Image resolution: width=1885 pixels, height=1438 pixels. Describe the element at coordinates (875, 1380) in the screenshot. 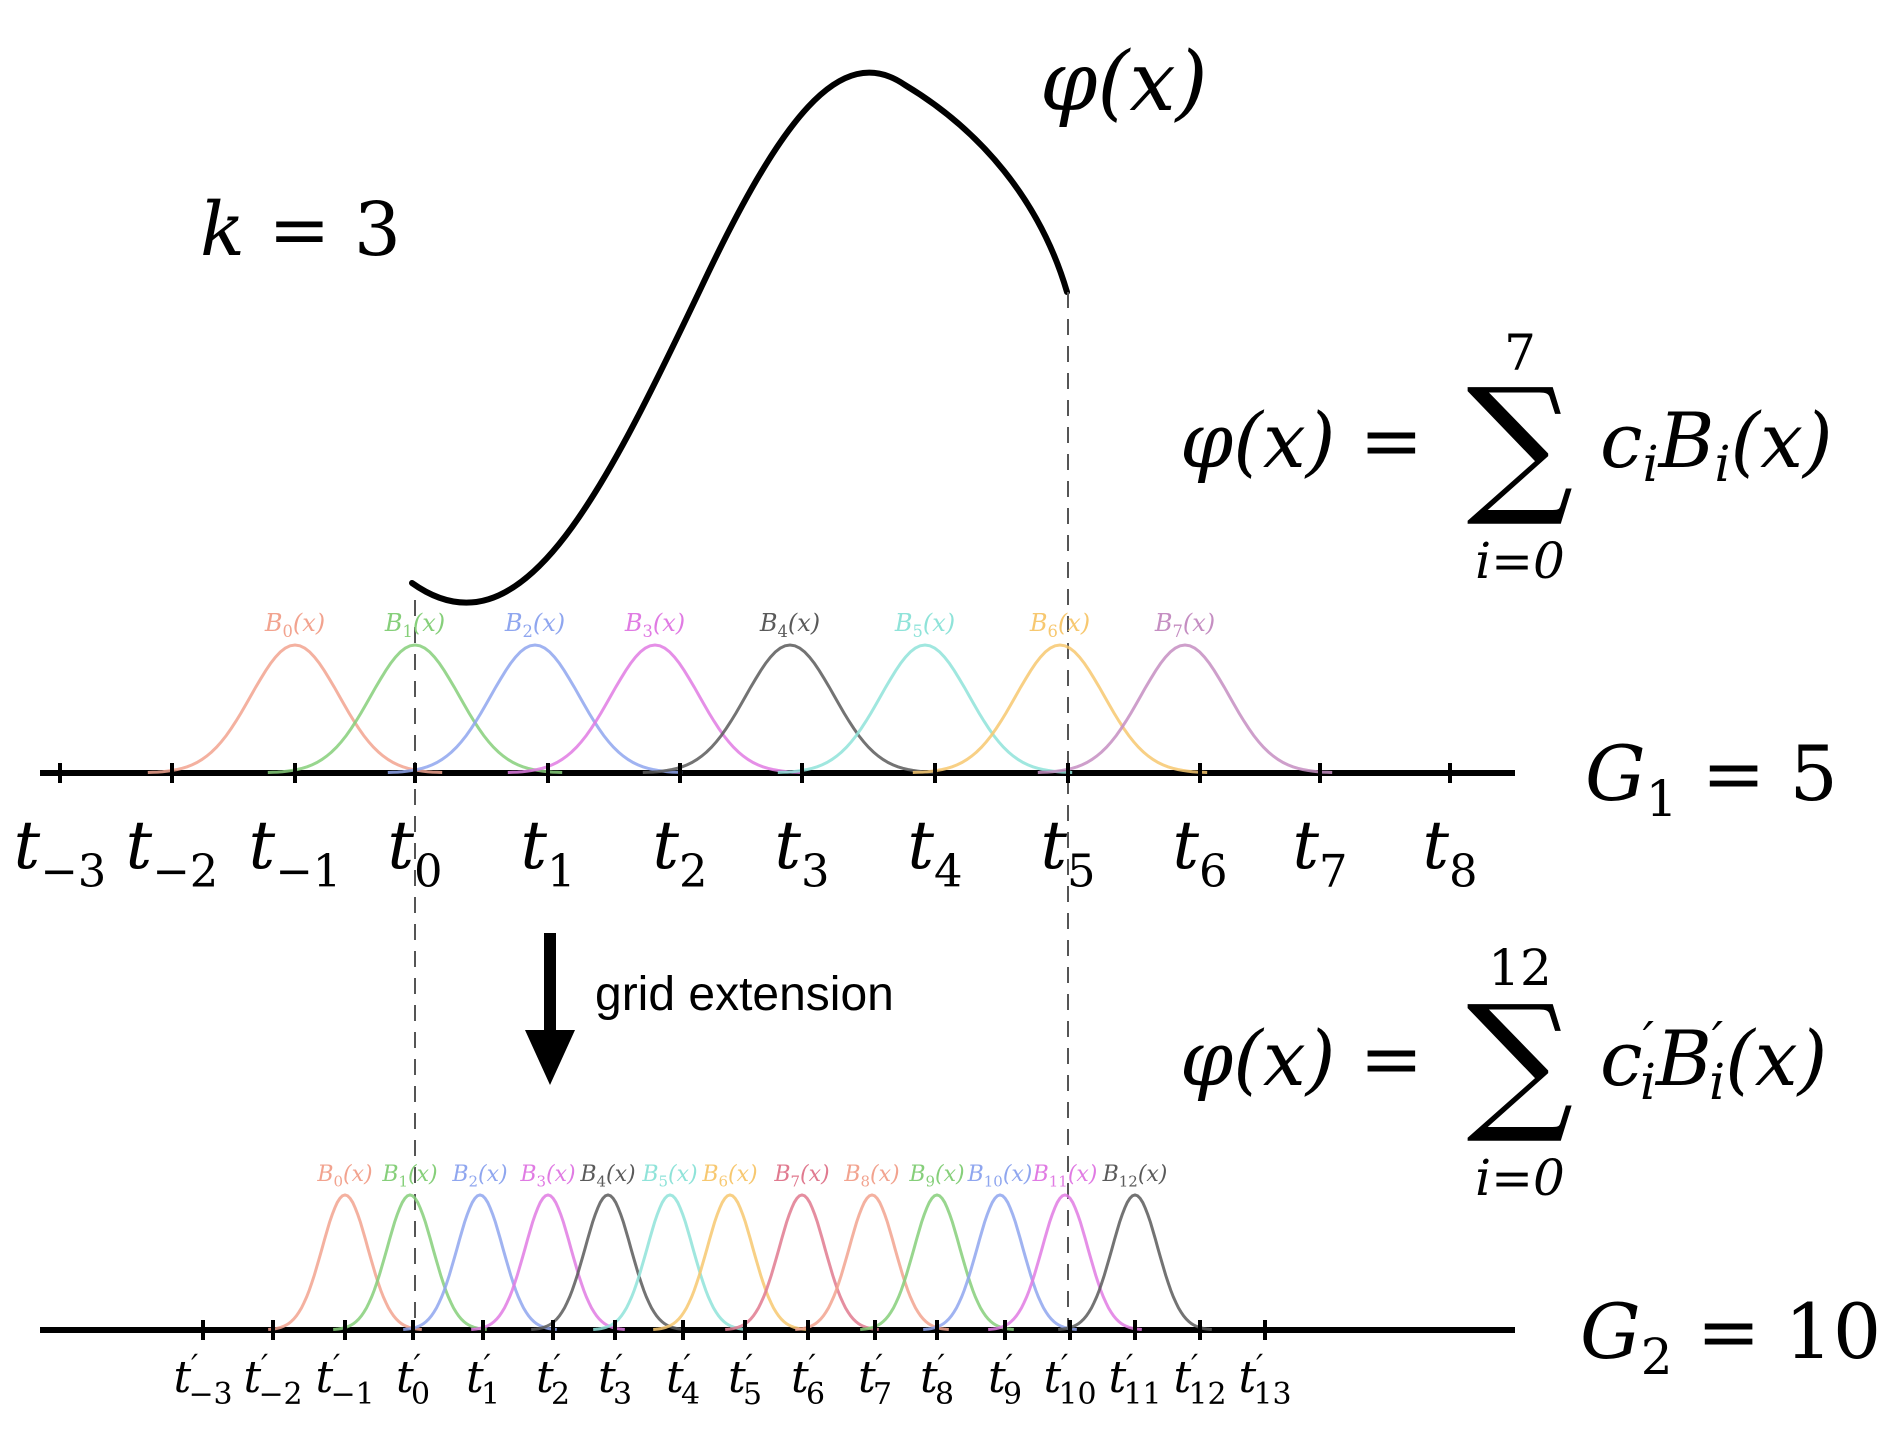

I see `knot-label: t′ 7` at that location.